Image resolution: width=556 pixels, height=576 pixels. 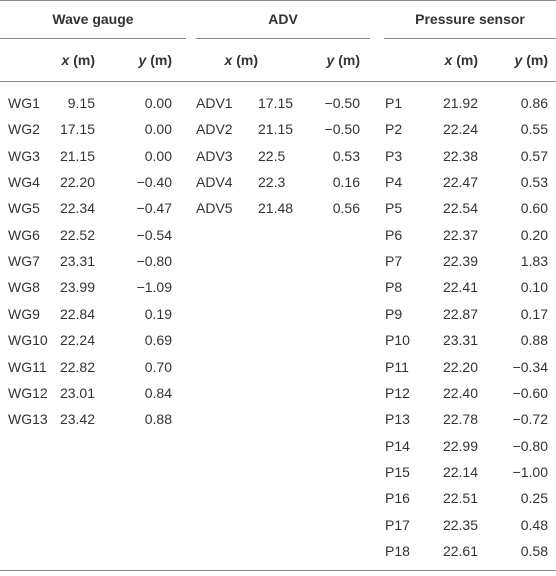 What do you see at coordinates (154, 208) in the screenshot?
I see `y-value: −0.47` at bounding box center [154, 208].